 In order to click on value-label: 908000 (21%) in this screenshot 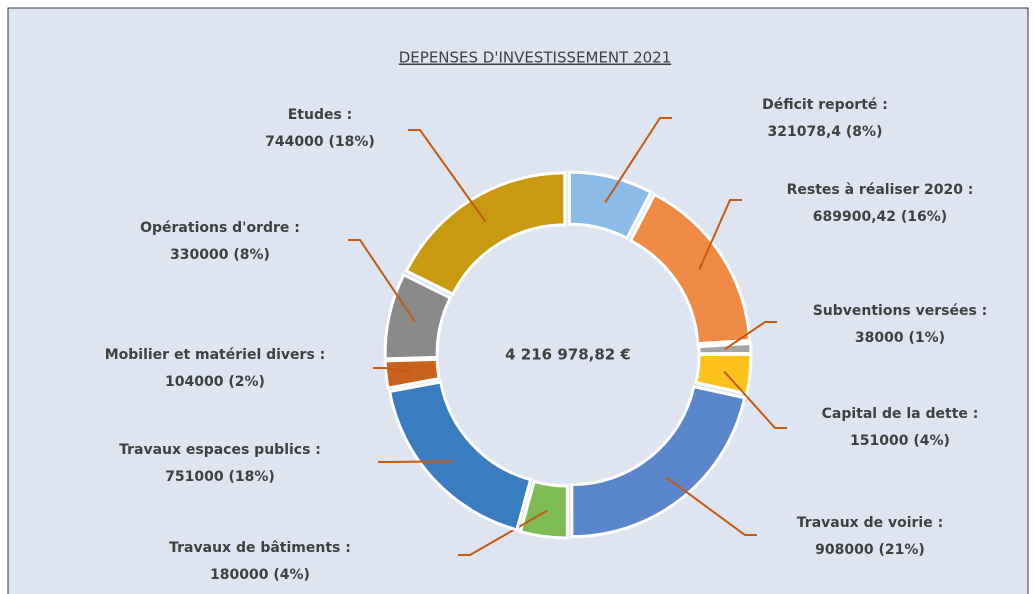, I will do `click(870, 550)`.